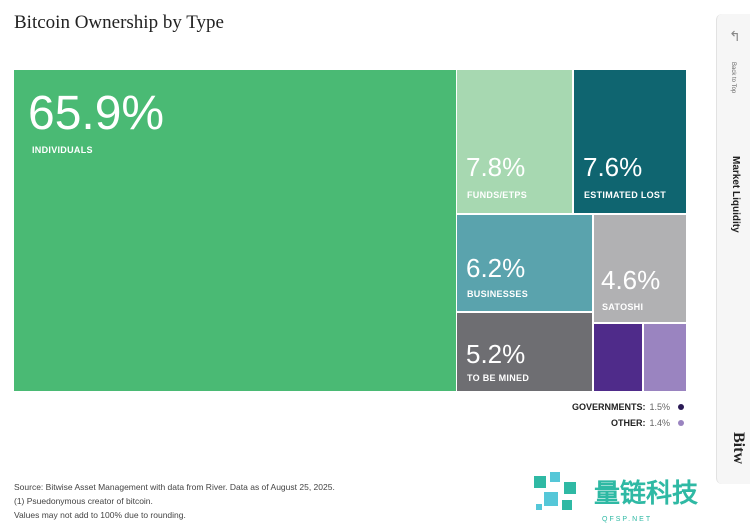 Image resolution: width=750 pixels, height=530 pixels. What do you see at coordinates (496, 354) in the screenshot?
I see `tile-value-mined: 5.2%` at bounding box center [496, 354].